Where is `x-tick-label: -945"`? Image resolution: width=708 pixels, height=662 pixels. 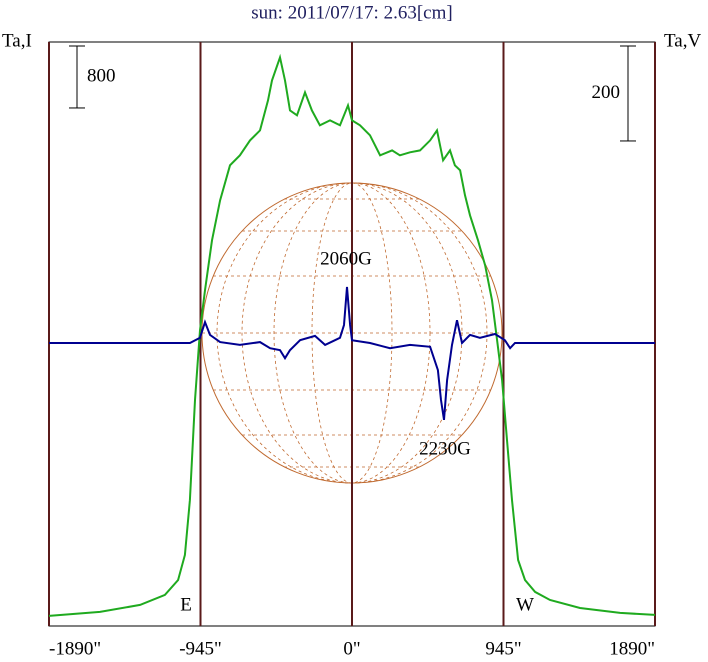
x-tick-label: -945" is located at coordinates (200, 648).